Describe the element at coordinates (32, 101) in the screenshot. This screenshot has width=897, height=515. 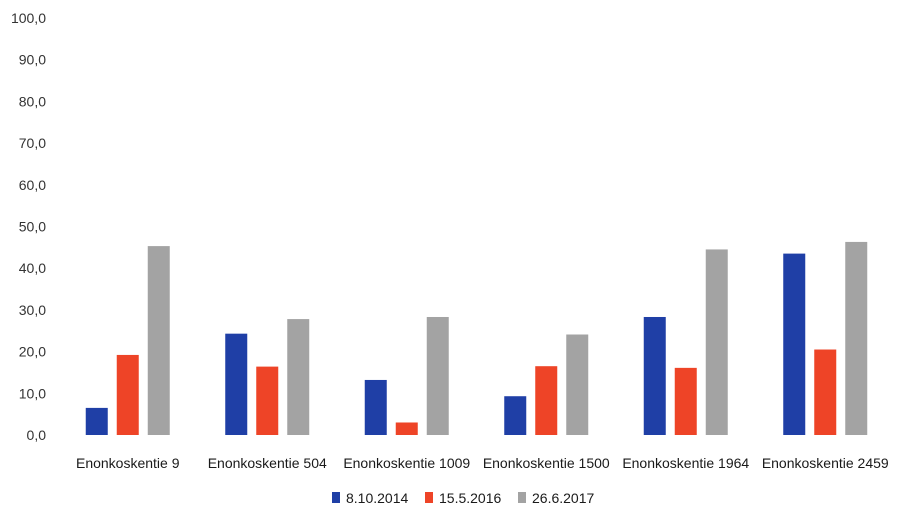
I see `y-tick-label: 80,0` at that location.